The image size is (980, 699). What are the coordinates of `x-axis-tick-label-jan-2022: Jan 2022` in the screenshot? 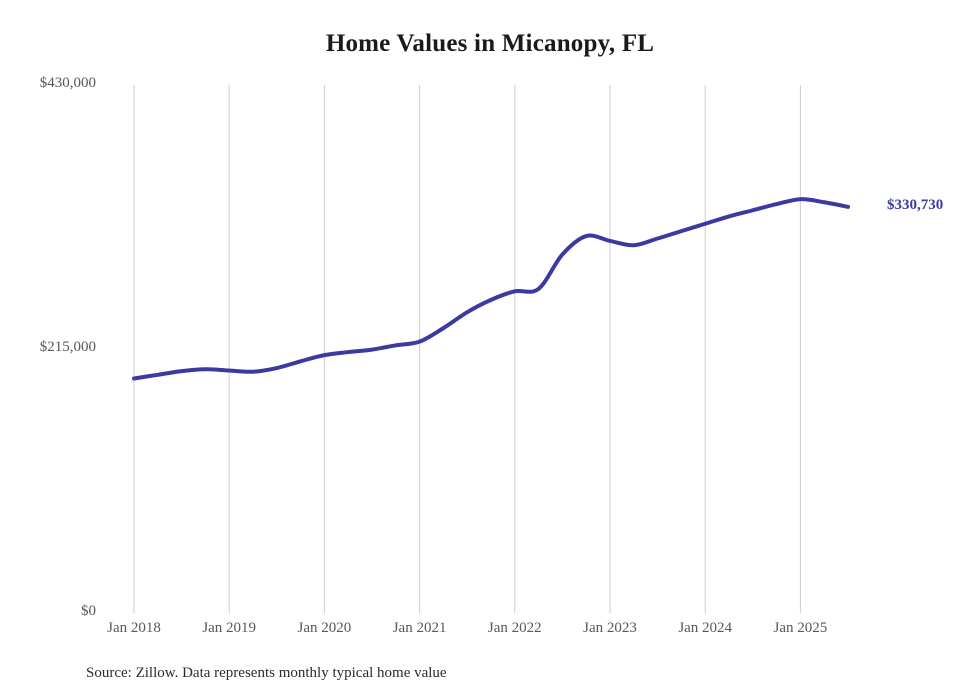 It's located at (514, 628).